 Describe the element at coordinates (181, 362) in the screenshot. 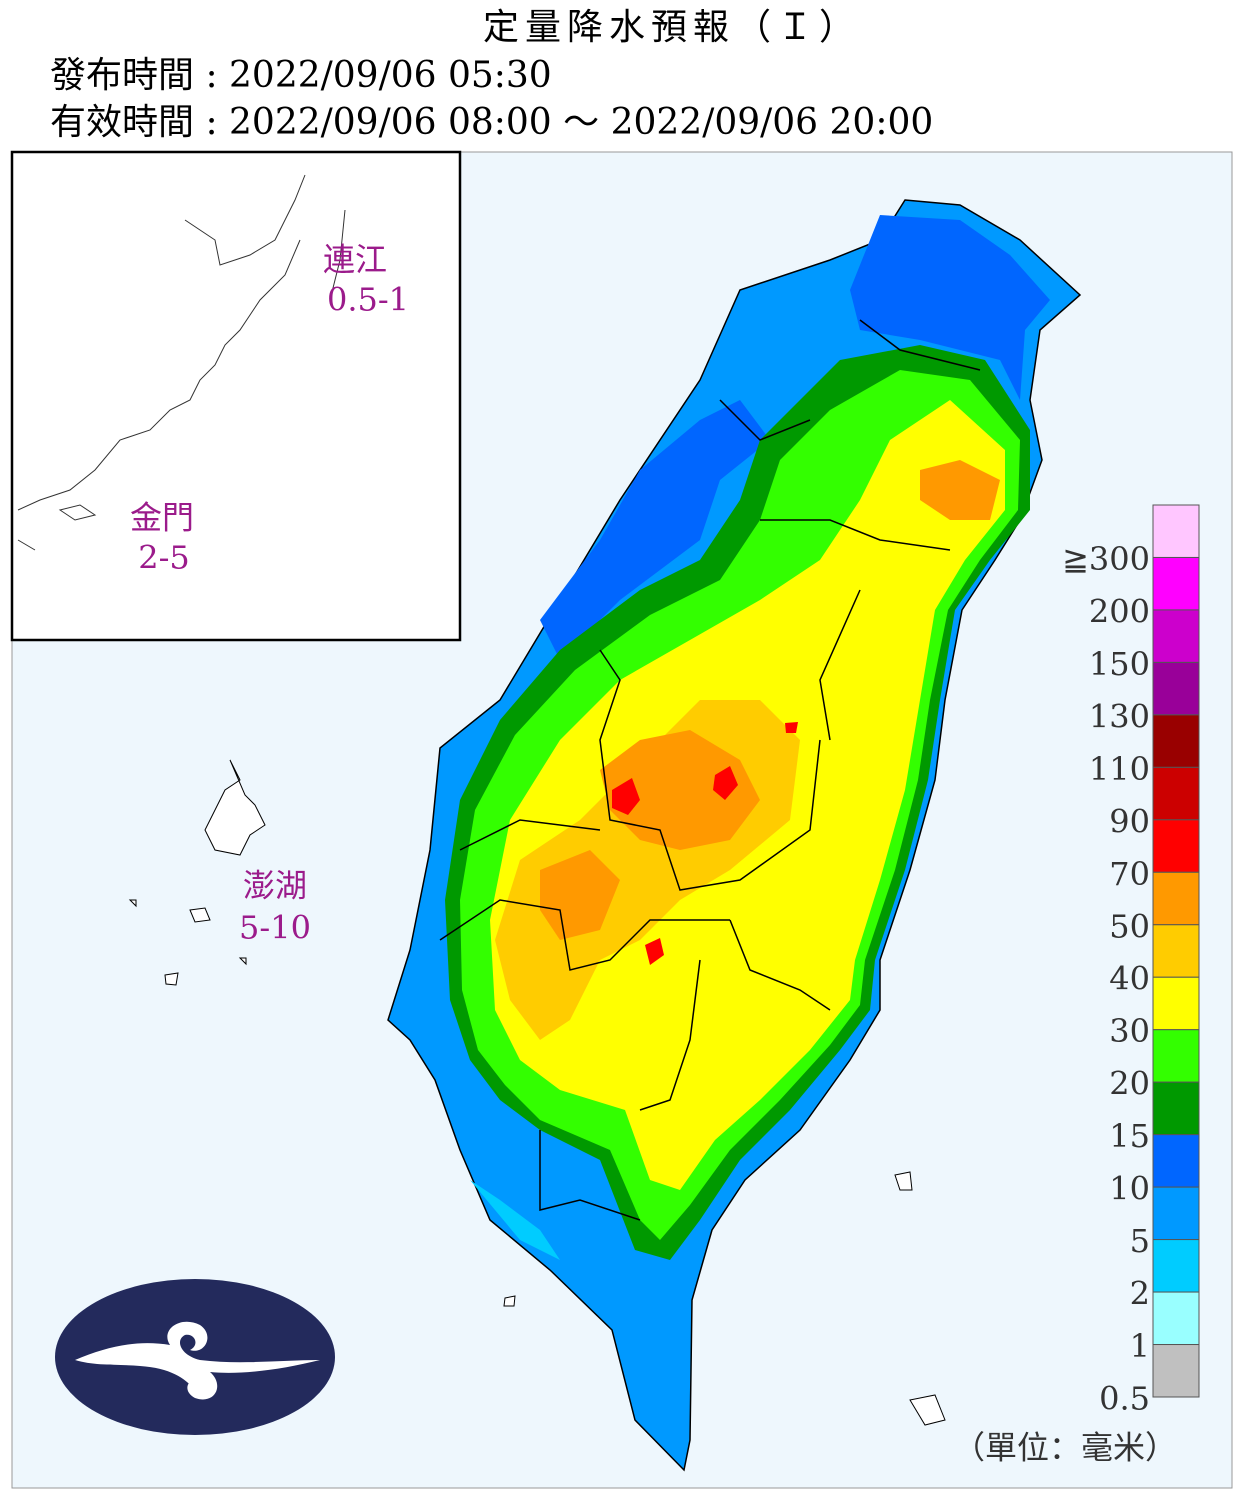

I see `inset-coast` at that location.